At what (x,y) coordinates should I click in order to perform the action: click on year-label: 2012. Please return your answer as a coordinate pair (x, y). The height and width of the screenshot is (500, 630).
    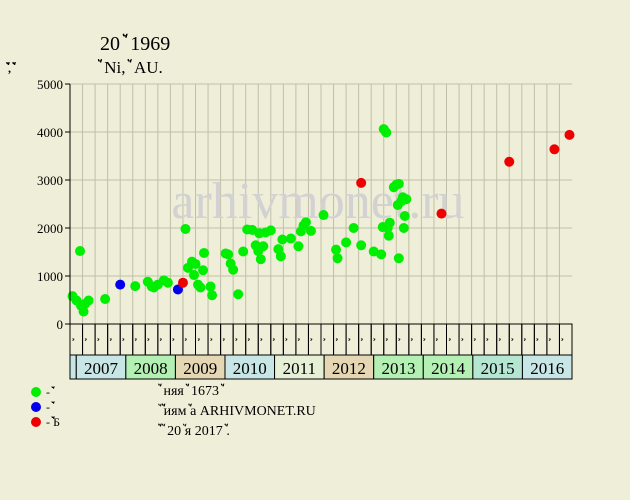
    Looking at the image, I should click on (349, 368).